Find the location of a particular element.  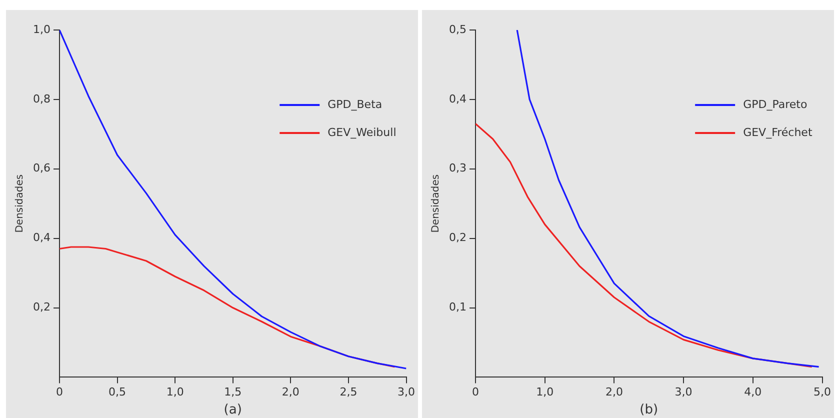

legend-label: GPD_Pareto is located at coordinates (775, 104).